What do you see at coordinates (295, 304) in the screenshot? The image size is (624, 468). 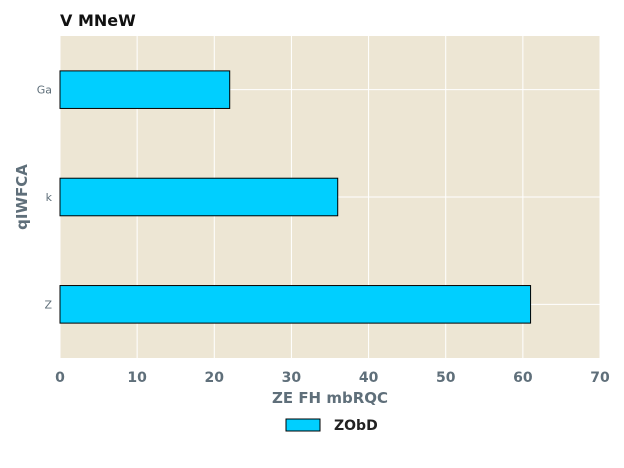 I see `bar-z` at bounding box center [295, 304].